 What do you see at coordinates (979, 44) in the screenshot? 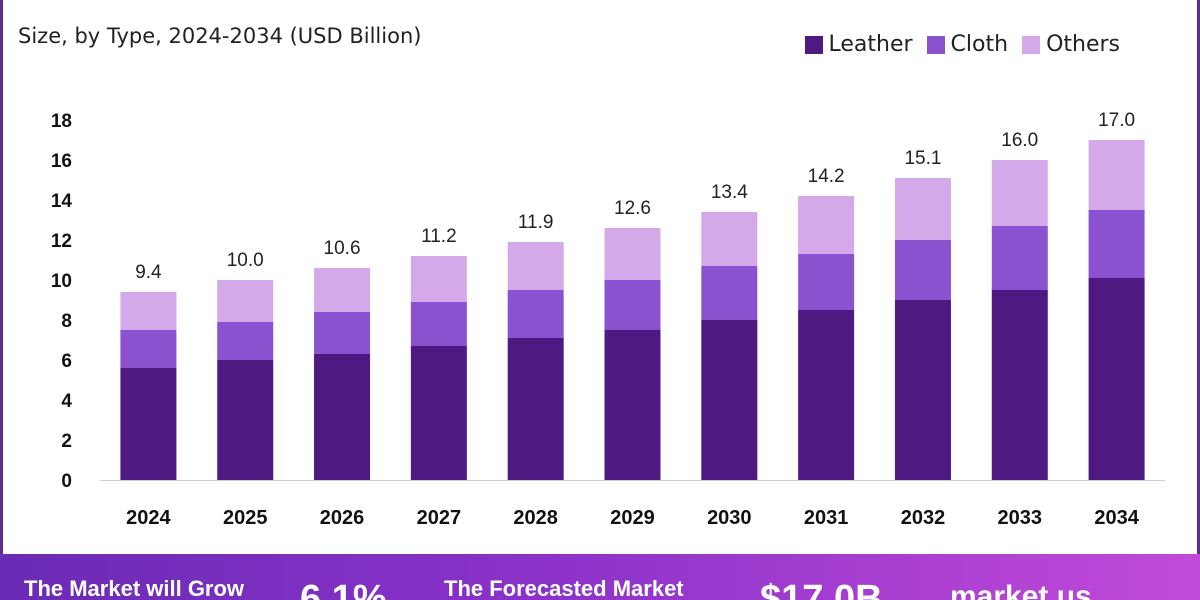
I see `legend-label-cloth: Cloth` at bounding box center [979, 44].